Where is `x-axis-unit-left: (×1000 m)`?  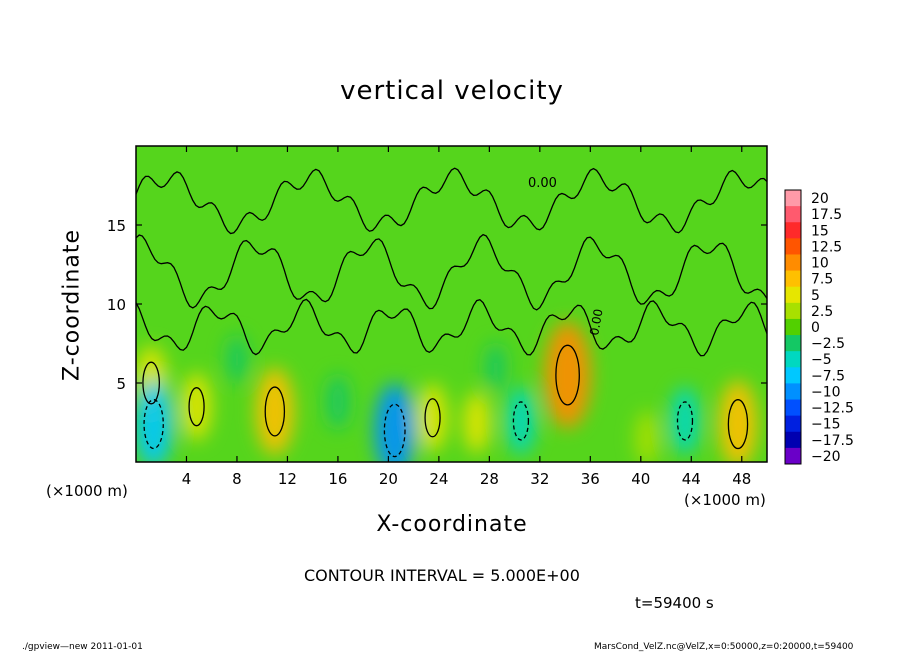
x-axis-unit-left: (×1000 m) is located at coordinates (87, 491).